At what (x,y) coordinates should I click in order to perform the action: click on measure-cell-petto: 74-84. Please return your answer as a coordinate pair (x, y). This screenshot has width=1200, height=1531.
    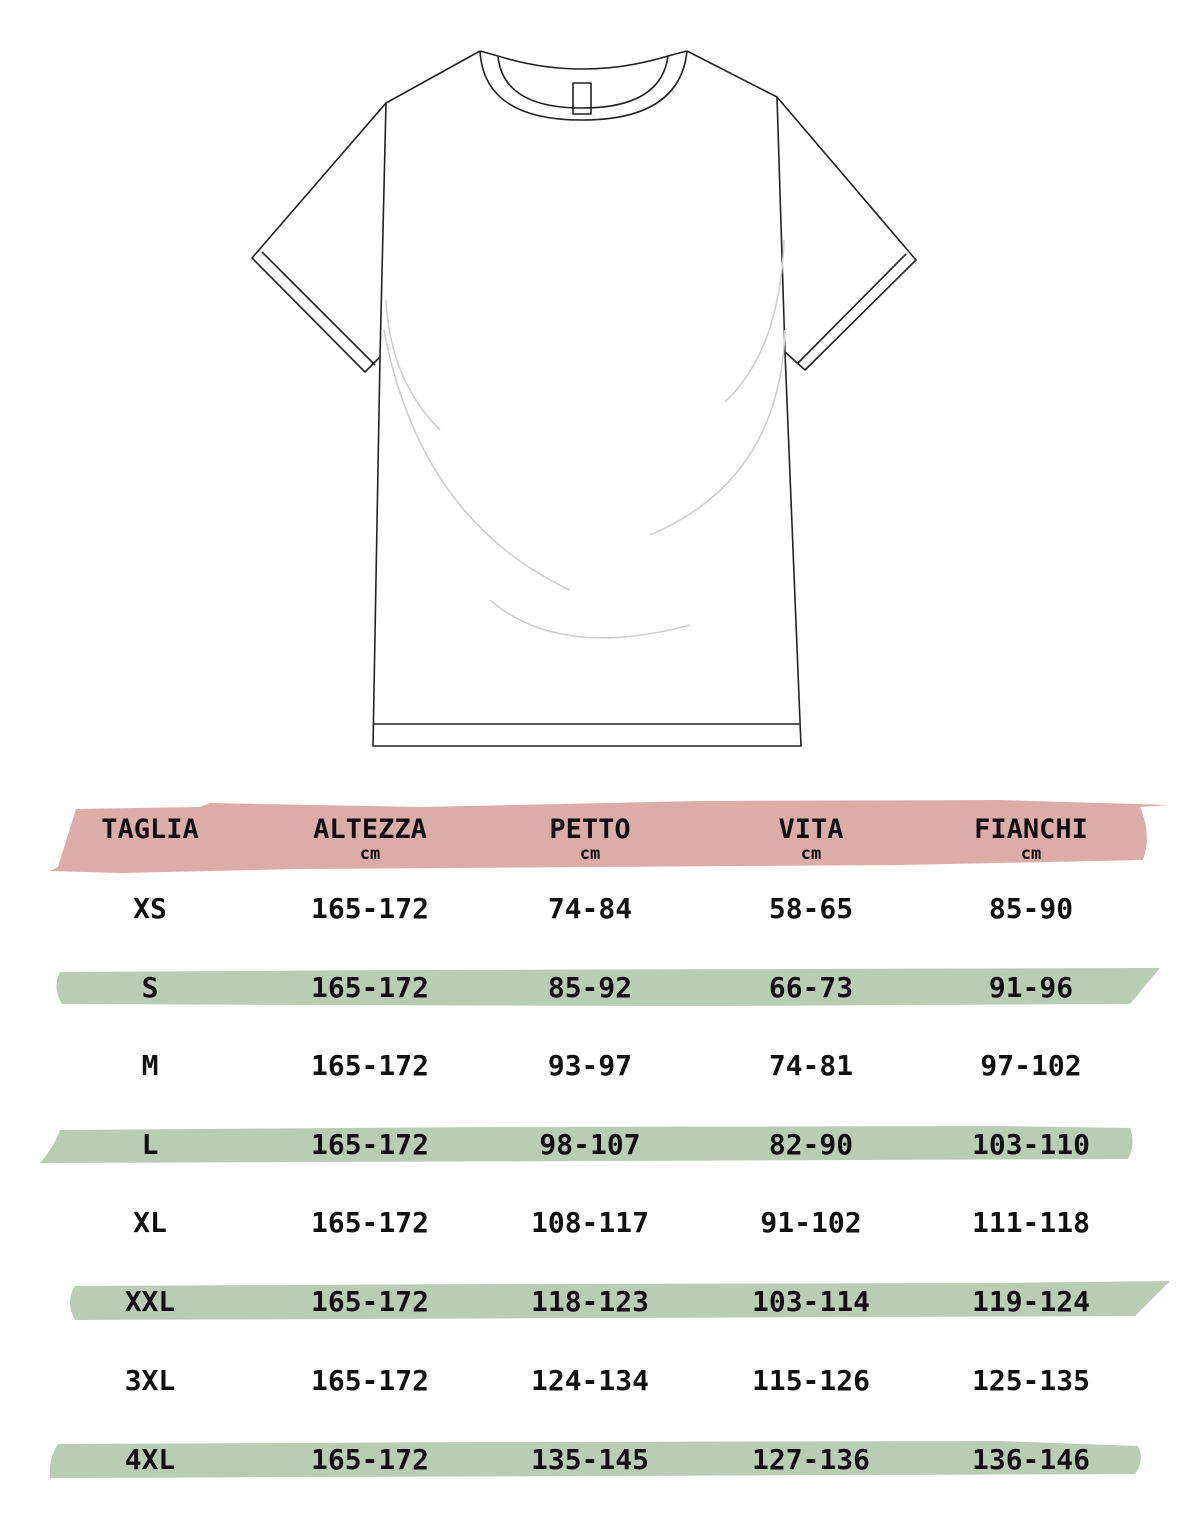
    Looking at the image, I should click on (590, 908).